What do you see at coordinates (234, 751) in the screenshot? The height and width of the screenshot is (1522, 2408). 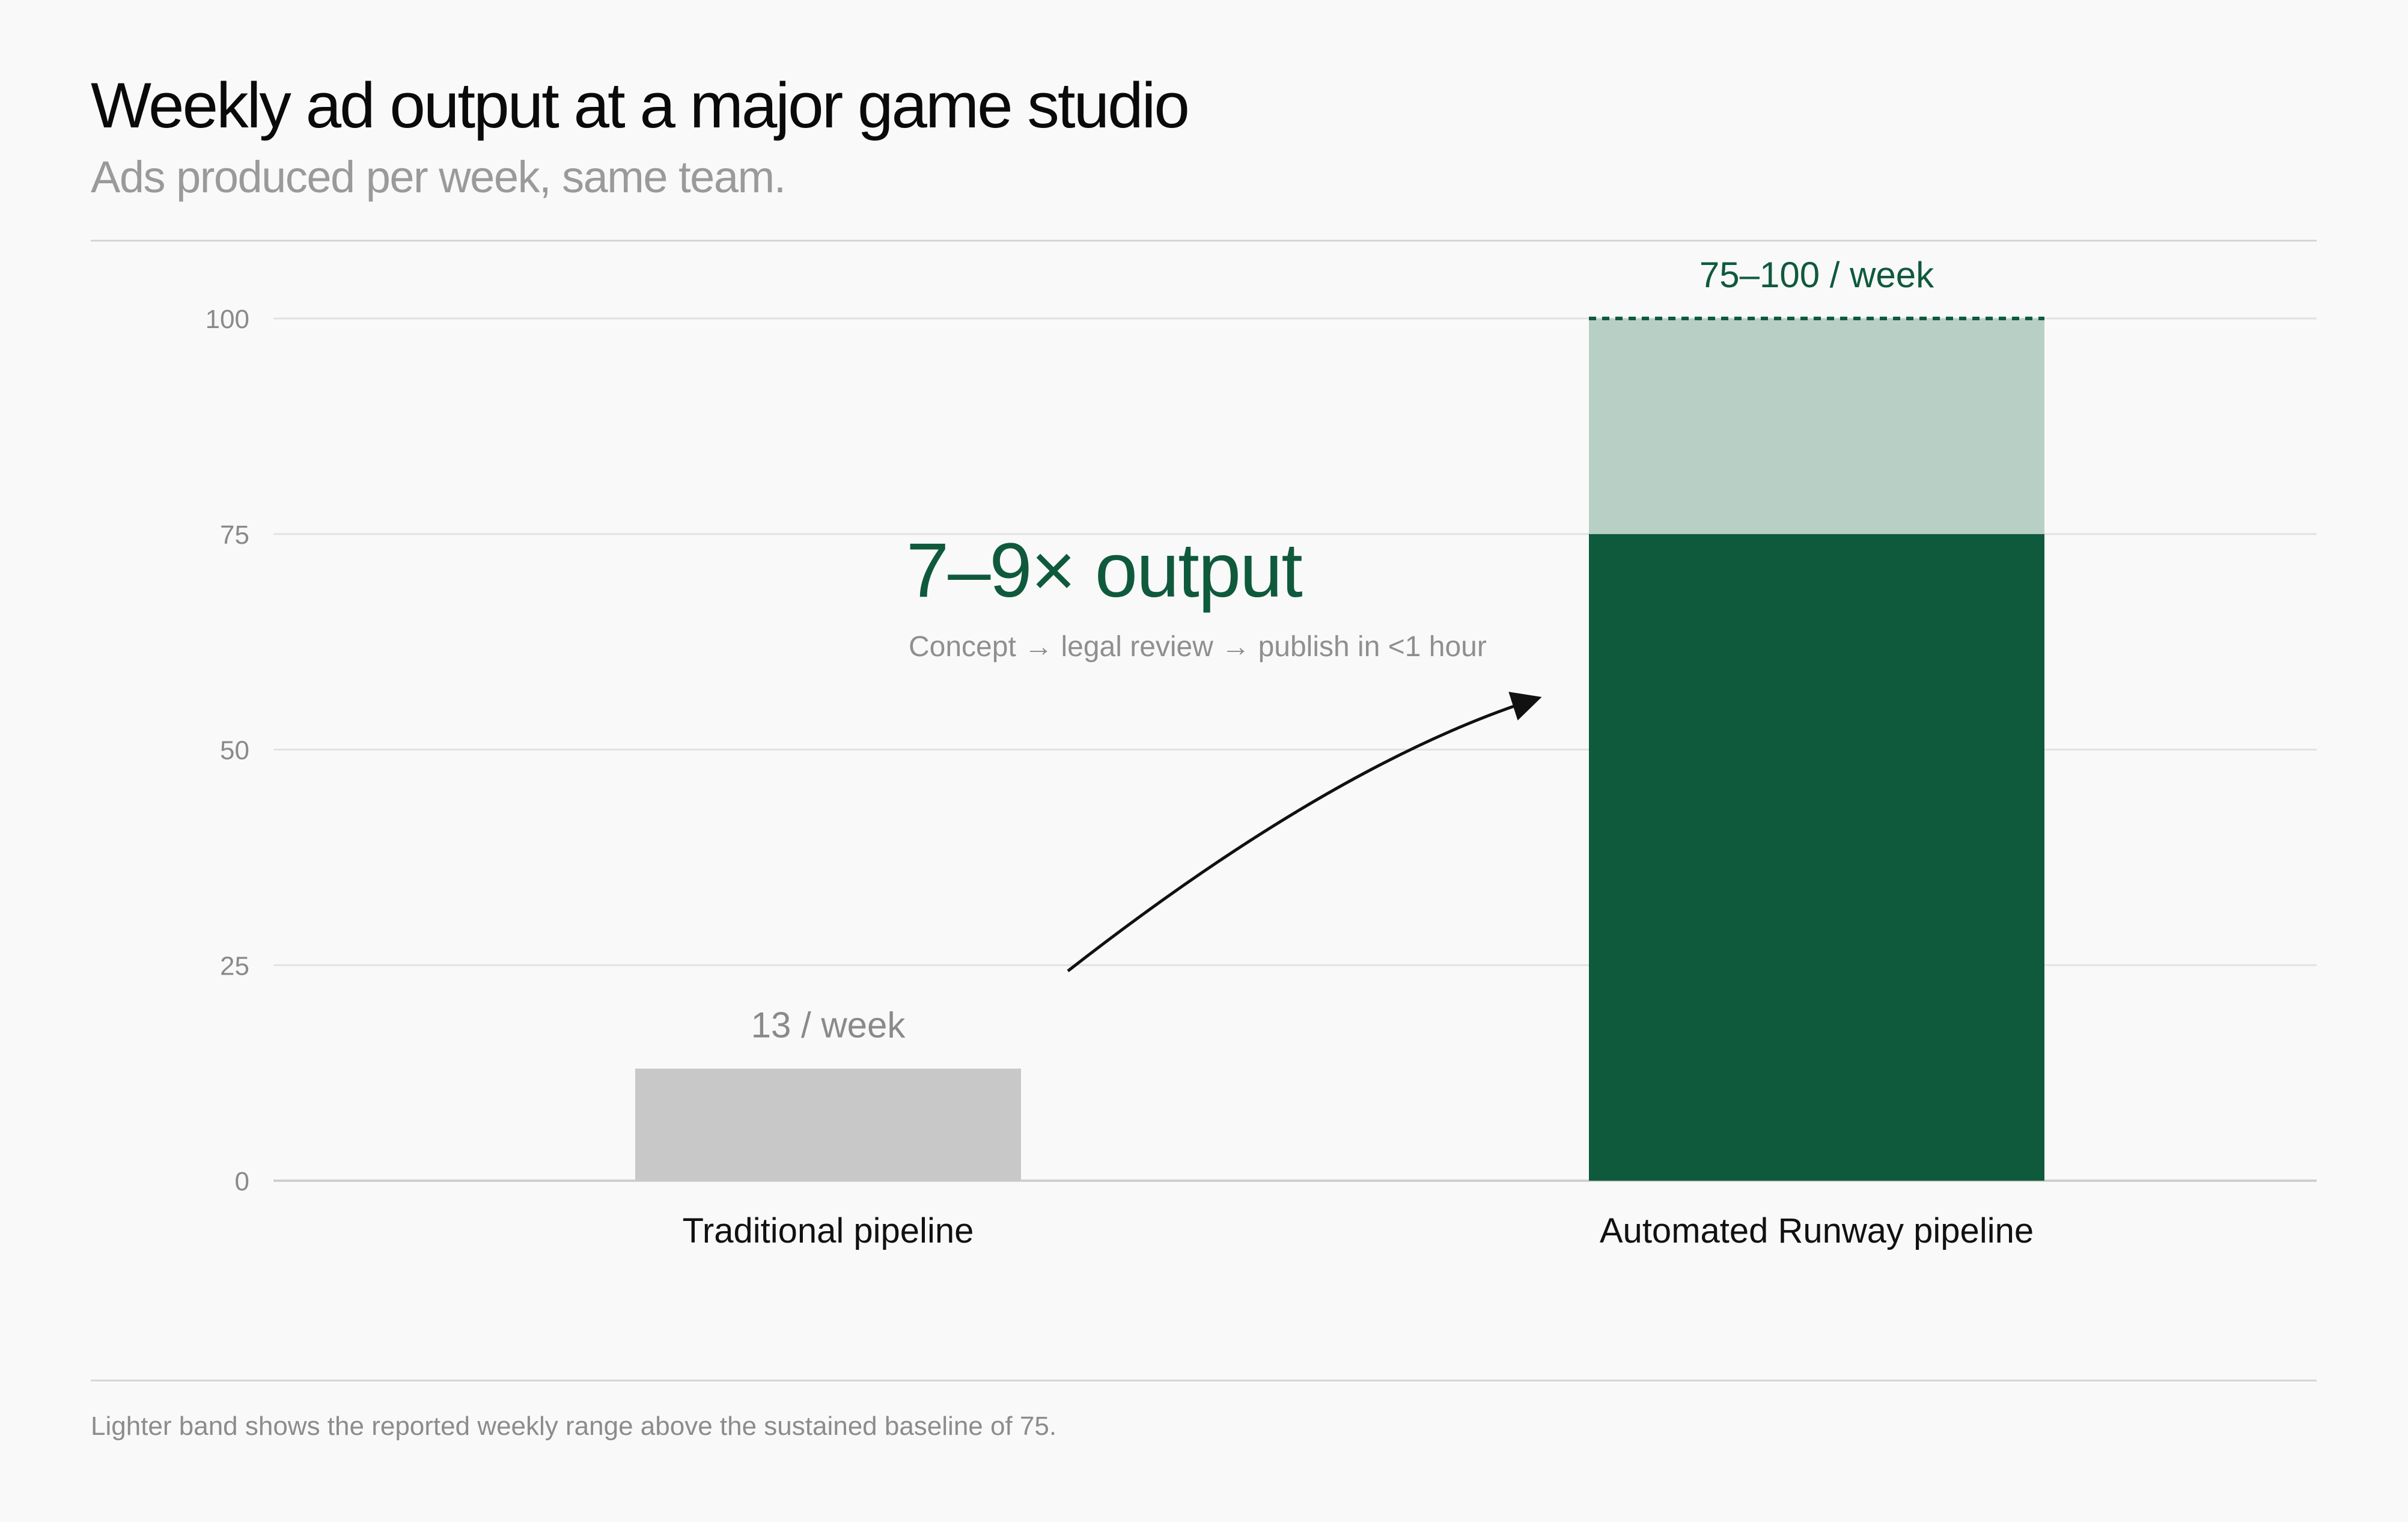 I see `y-tick-label-50: 50` at bounding box center [234, 751].